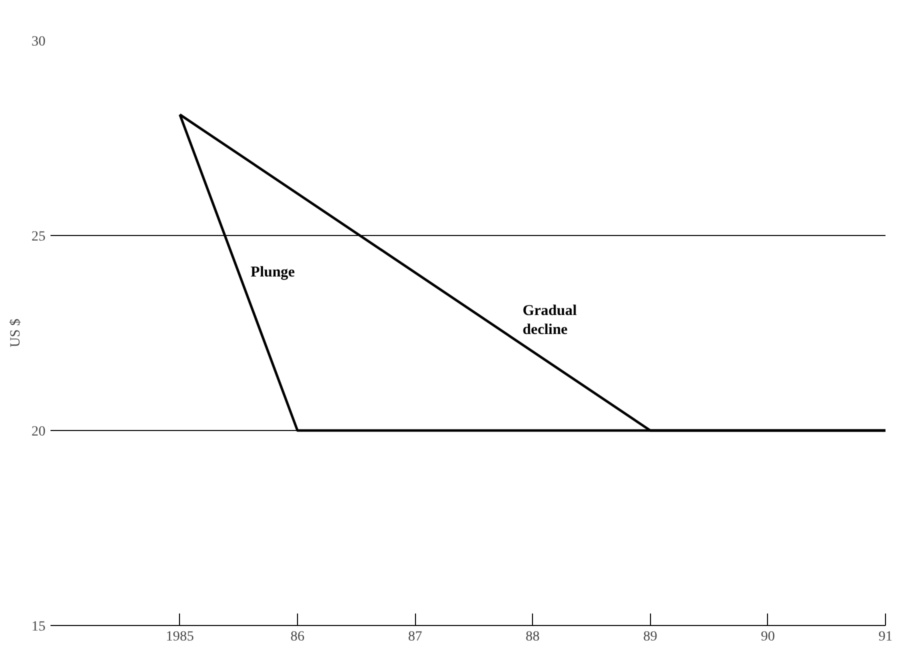  What do you see at coordinates (16, 333) in the screenshot?
I see `y-axis-title: US $` at bounding box center [16, 333].